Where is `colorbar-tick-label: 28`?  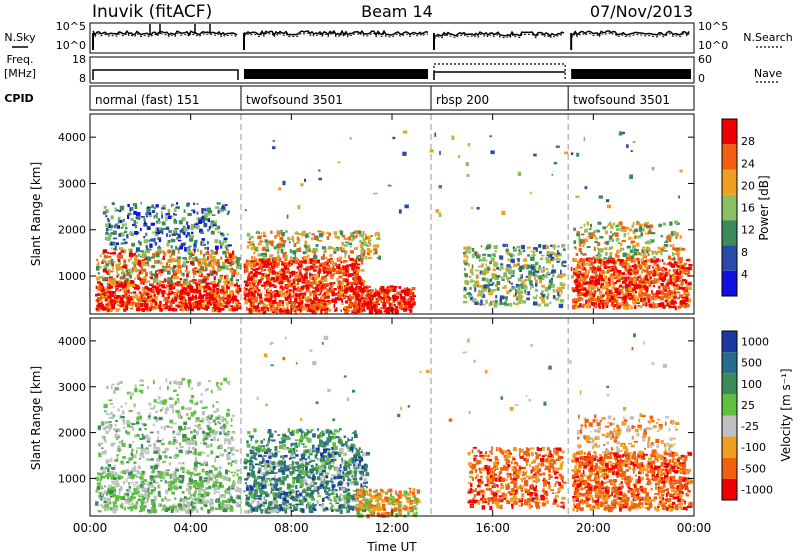
colorbar-tick-label: 28 is located at coordinates (748, 141).